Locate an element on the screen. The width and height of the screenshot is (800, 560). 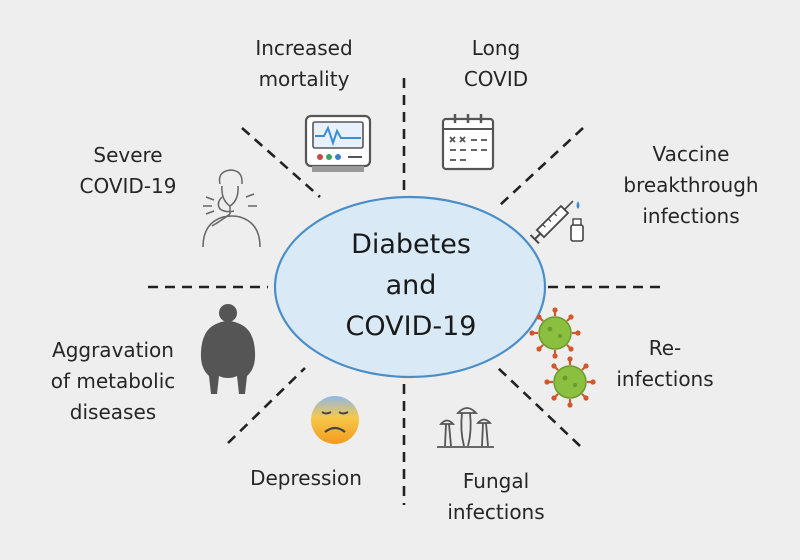
label-fungal-infections: Fungal infections is located at coordinates (496, 496).